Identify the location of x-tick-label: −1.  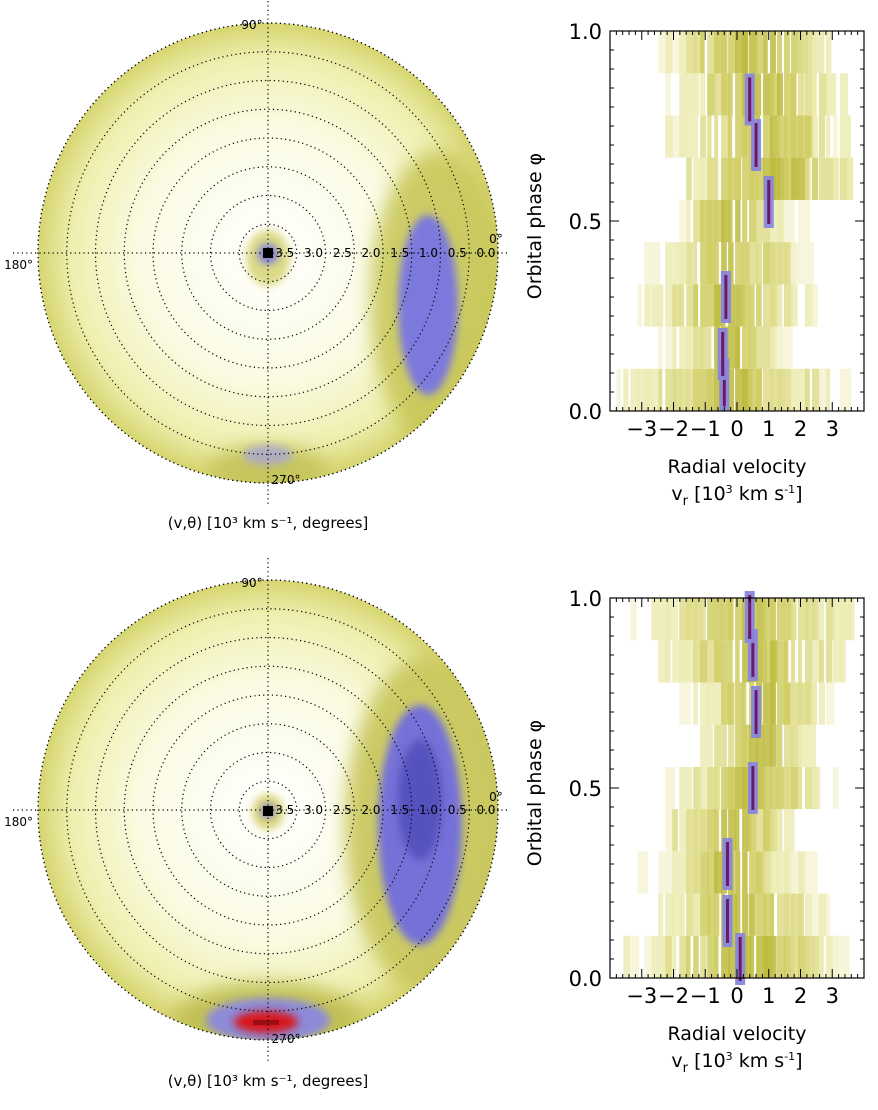
(705, 996).